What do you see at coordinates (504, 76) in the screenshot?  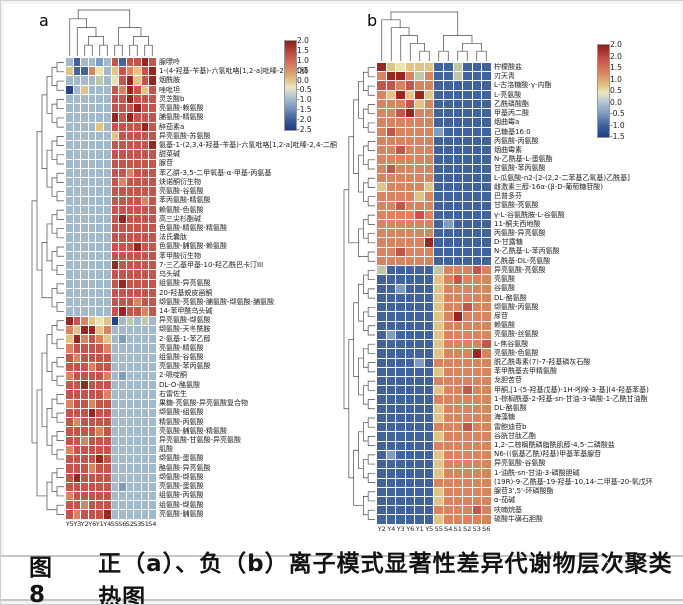 I see `row-label: 刃天青` at bounding box center [504, 76].